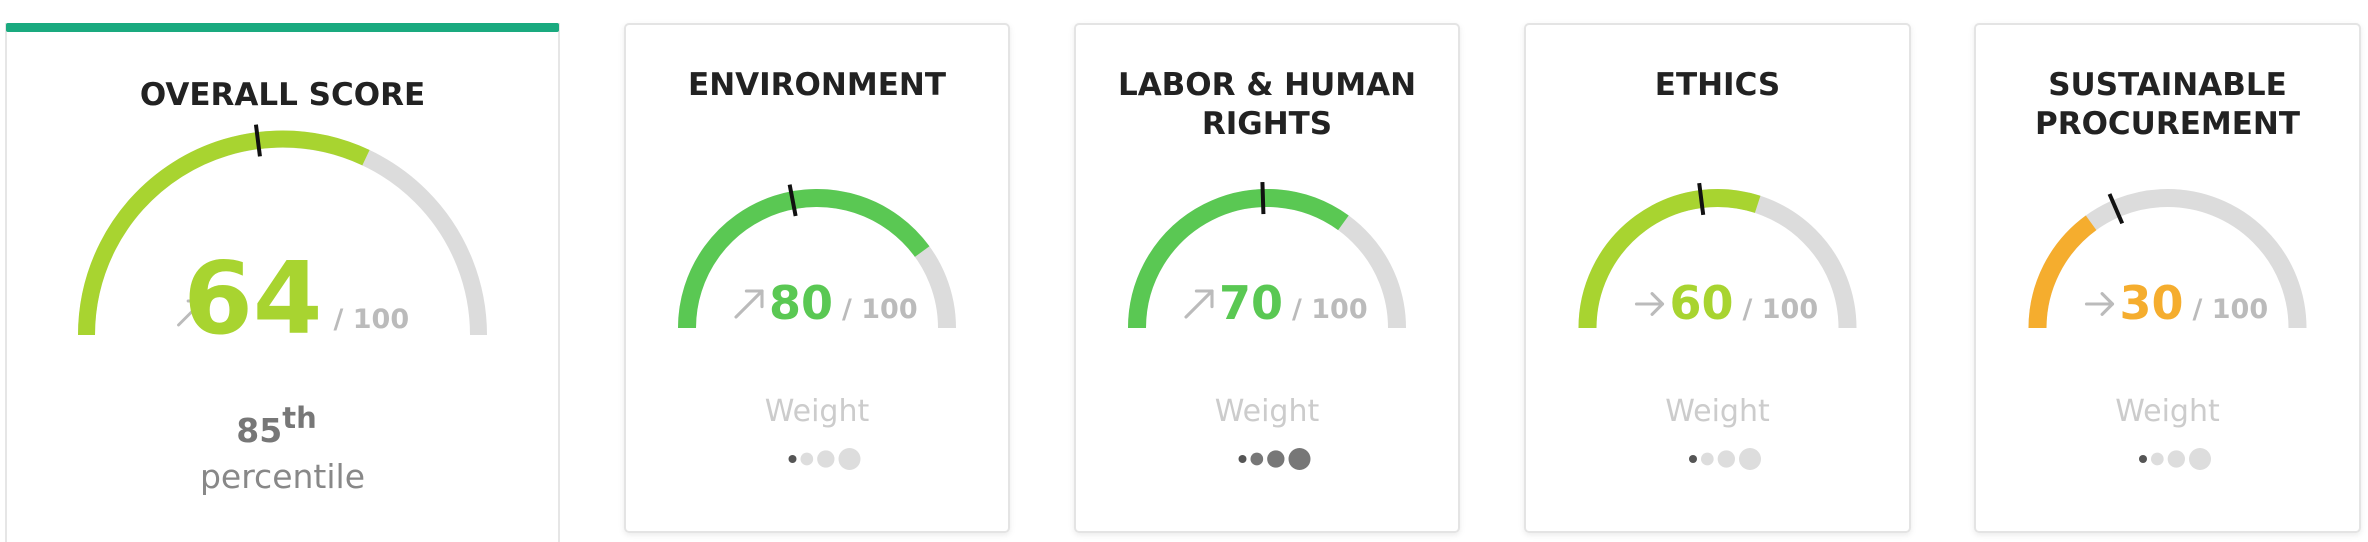  What do you see at coordinates (2167, 85) in the screenshot?
I see `card-title: SUSTAINABLE` at bounding box center [2167, 85].